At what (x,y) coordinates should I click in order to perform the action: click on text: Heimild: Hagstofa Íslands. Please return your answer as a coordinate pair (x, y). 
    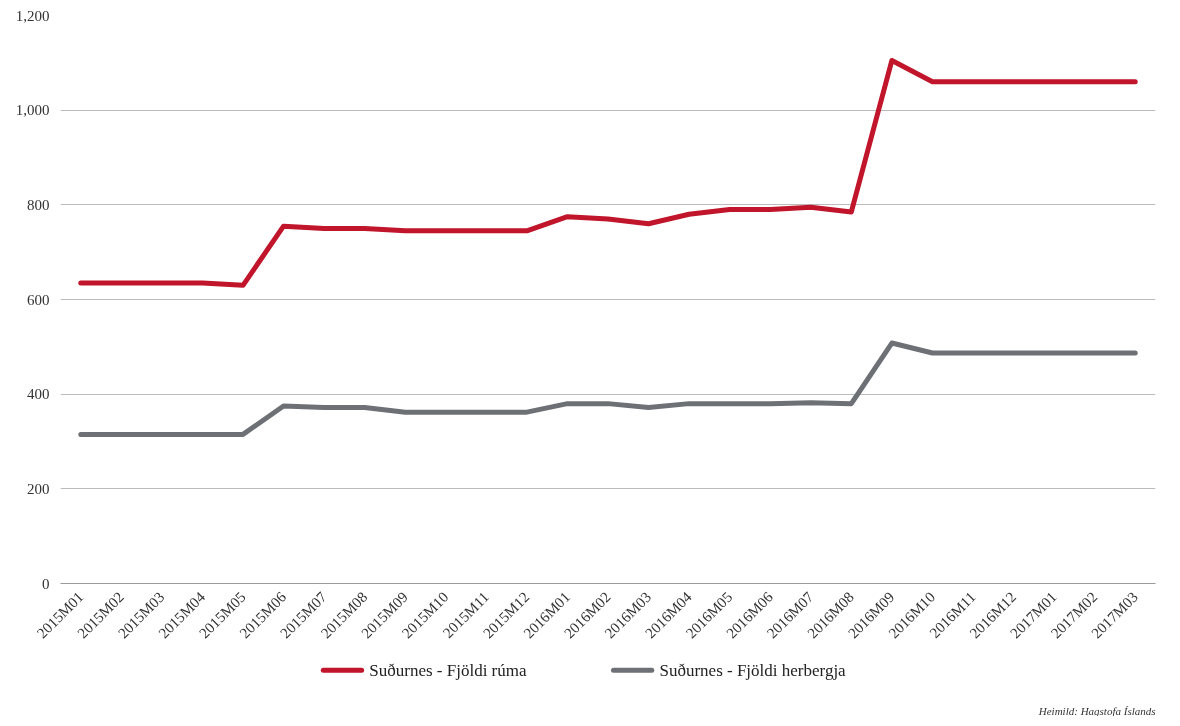
    Looking at the image, I should click on (1096, 710).